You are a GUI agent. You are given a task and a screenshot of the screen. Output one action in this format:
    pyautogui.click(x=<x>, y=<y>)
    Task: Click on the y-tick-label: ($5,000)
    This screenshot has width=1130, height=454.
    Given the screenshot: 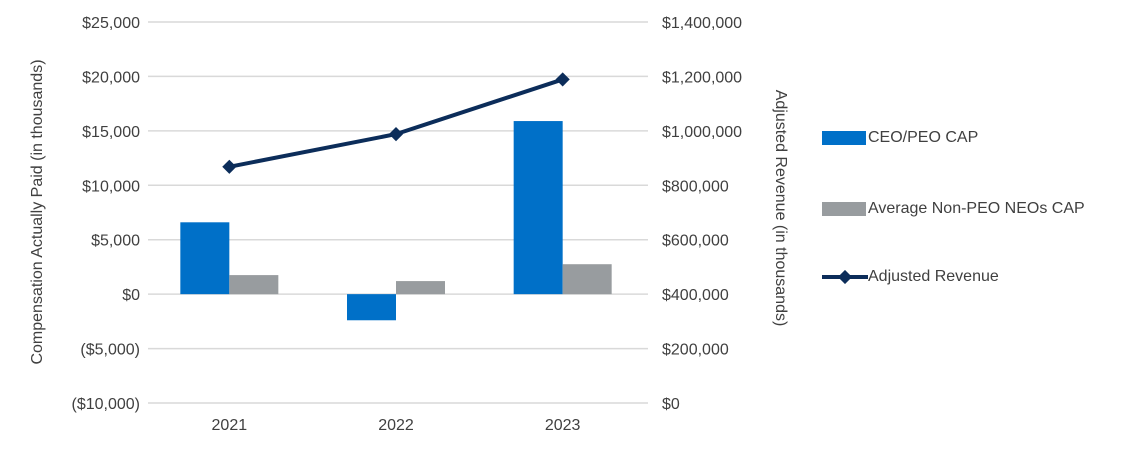 What is the action you would take?
    pyautogui.click(x=110, y=350)
    